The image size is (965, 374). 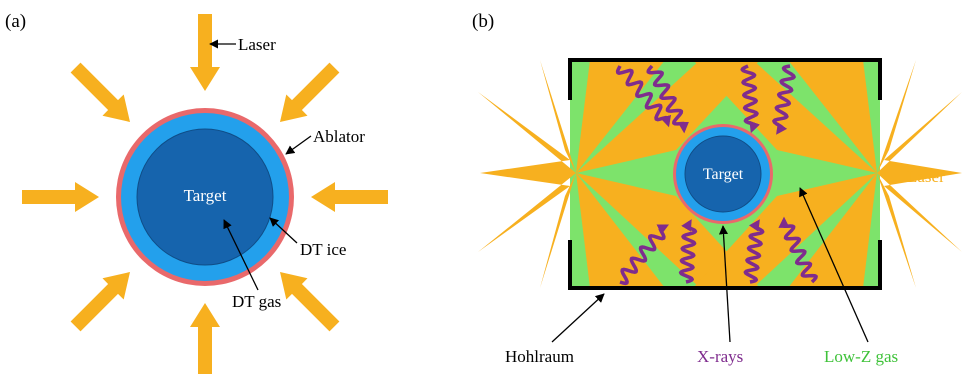 What do you see at coordinates (720, 356) in the screenshot?
I see `x-rays-label: X-rays` at bounding box center [720, 356].